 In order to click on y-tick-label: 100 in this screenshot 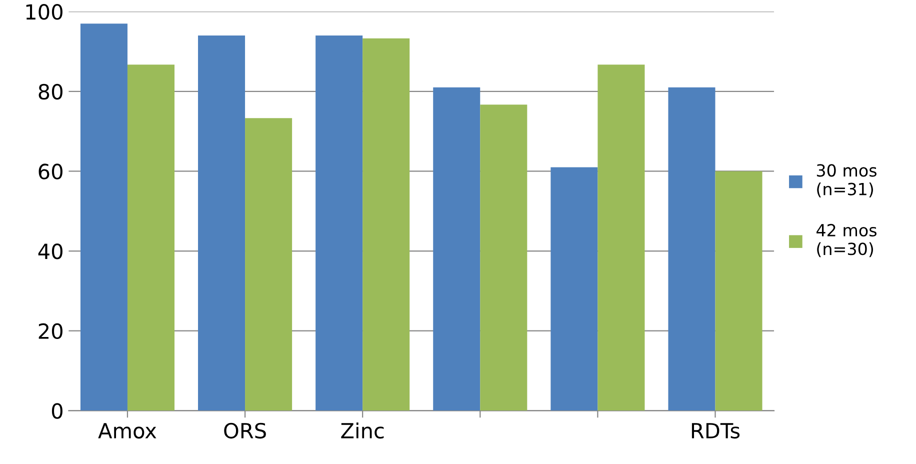, I will do `click(44, 12)`.